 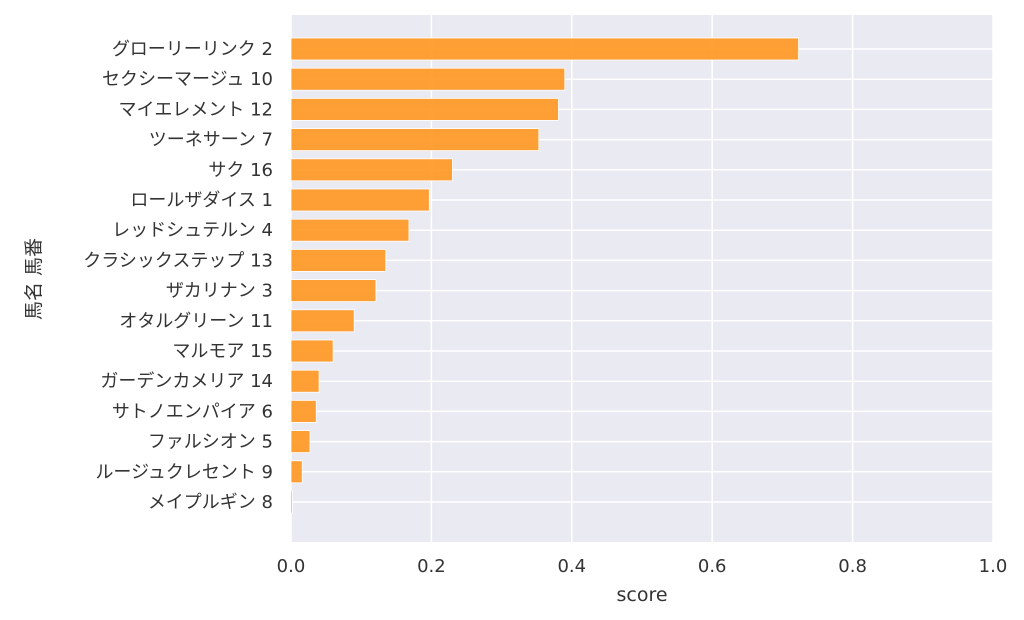 What do you see at coordinates (642, 566) in the screenshot?
I see `x-tick-labels: 0.0 0.2 0.4 0.6 0.8 1.0` at bounding box center [642, 566].